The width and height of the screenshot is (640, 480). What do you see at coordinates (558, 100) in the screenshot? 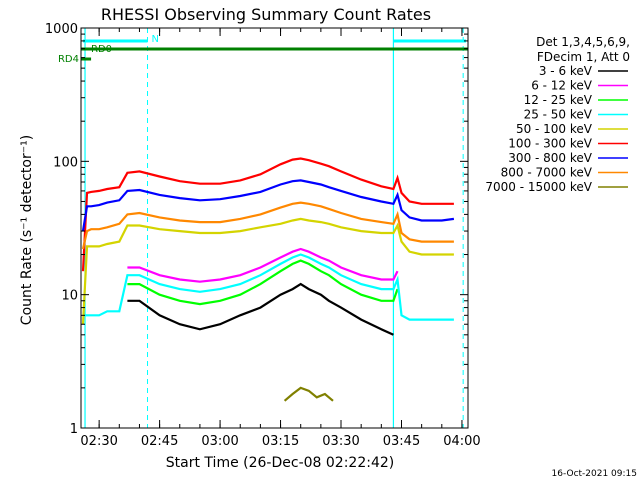
I see `legend-entry-label: 12 - 25 keV` at bounding box center [558, 100].